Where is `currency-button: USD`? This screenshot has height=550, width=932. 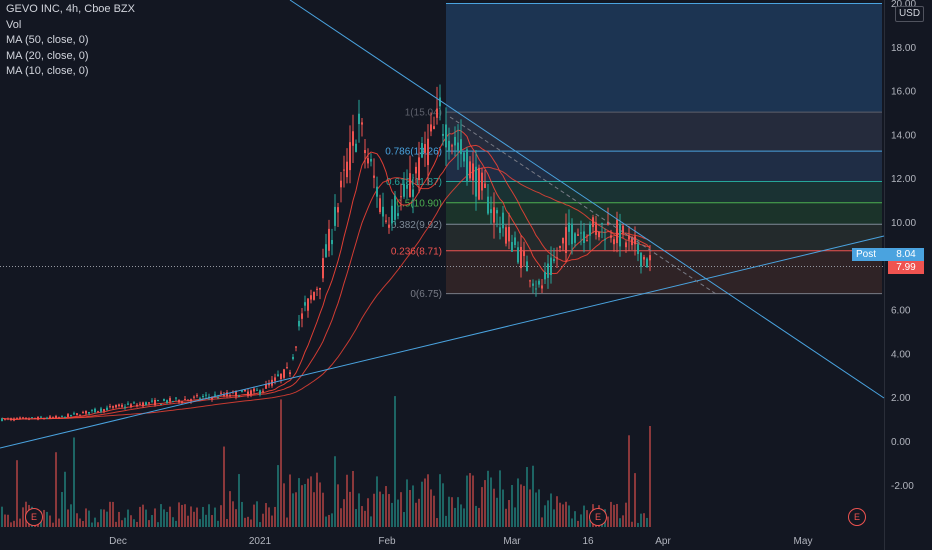 currency-button: USD is located at coordinates (909, 14).